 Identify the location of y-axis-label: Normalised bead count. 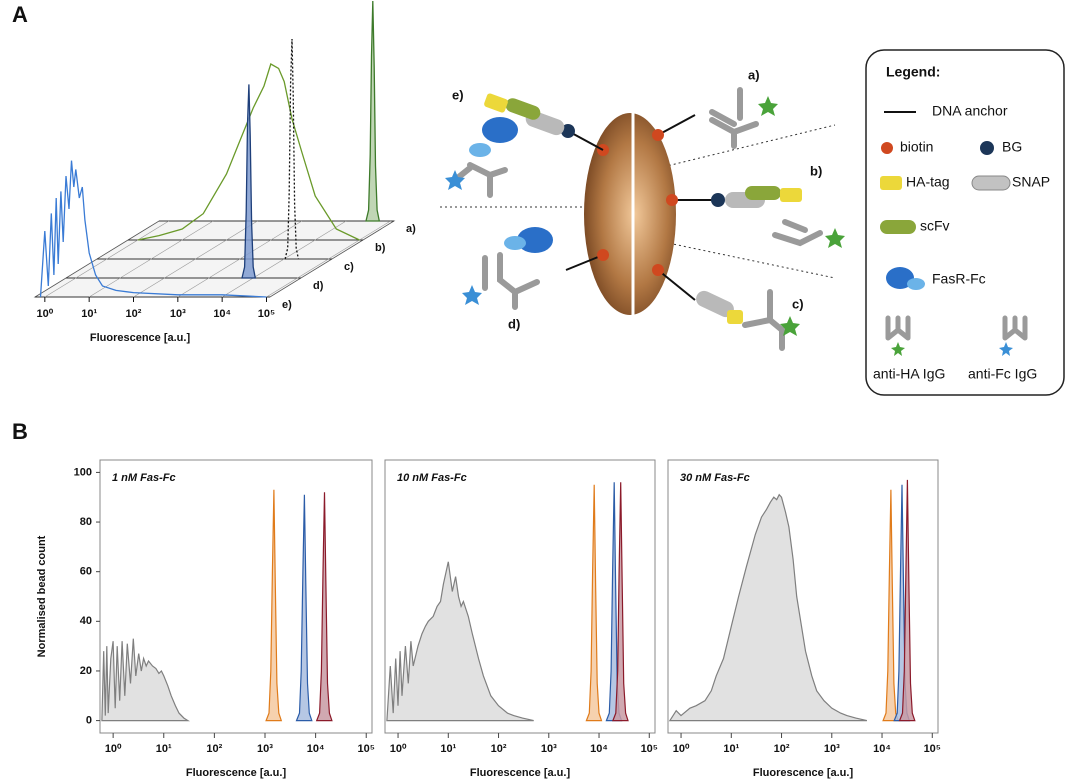
(42, 596).